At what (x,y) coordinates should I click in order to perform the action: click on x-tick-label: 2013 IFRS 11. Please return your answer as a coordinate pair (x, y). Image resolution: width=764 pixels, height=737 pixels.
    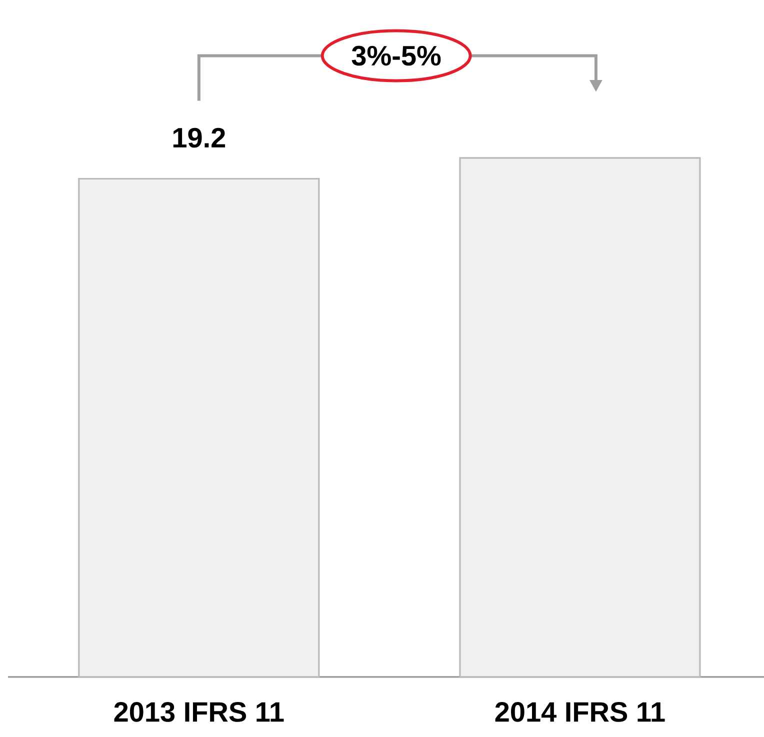
    Looking at the image, I should click on (199, 712).